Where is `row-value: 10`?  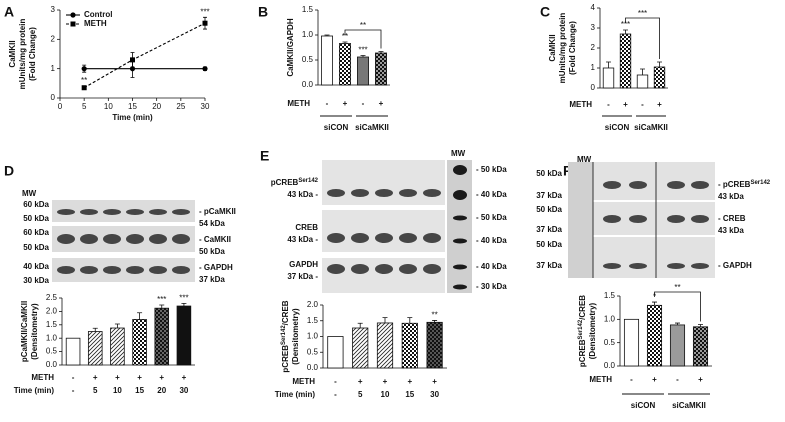
row-value: 10 is located at coordinates (385, 394).